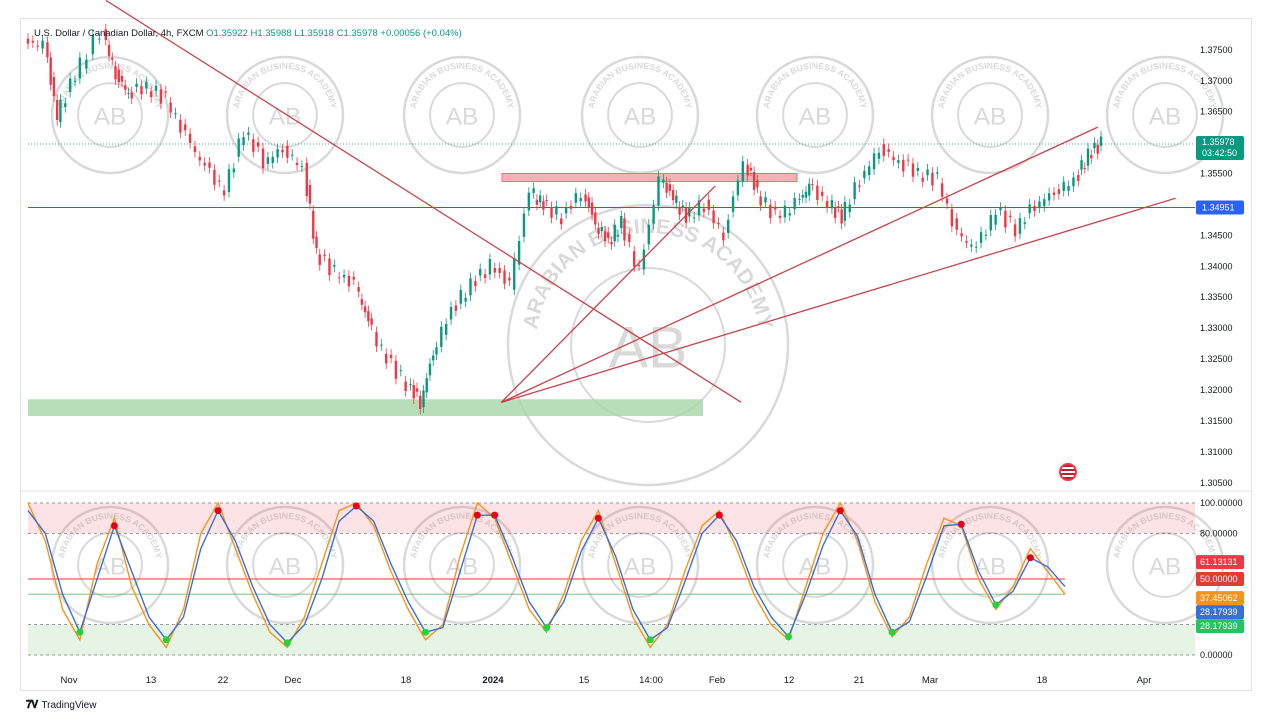 This screenshot has width=1280, height=720. What do you see at coordinates (119, 33) in the screenshot?
I see `symbol-label: U.S. Dollar / Canadian Dollar, 4h, FXCM` at bounding box center [119, 33].